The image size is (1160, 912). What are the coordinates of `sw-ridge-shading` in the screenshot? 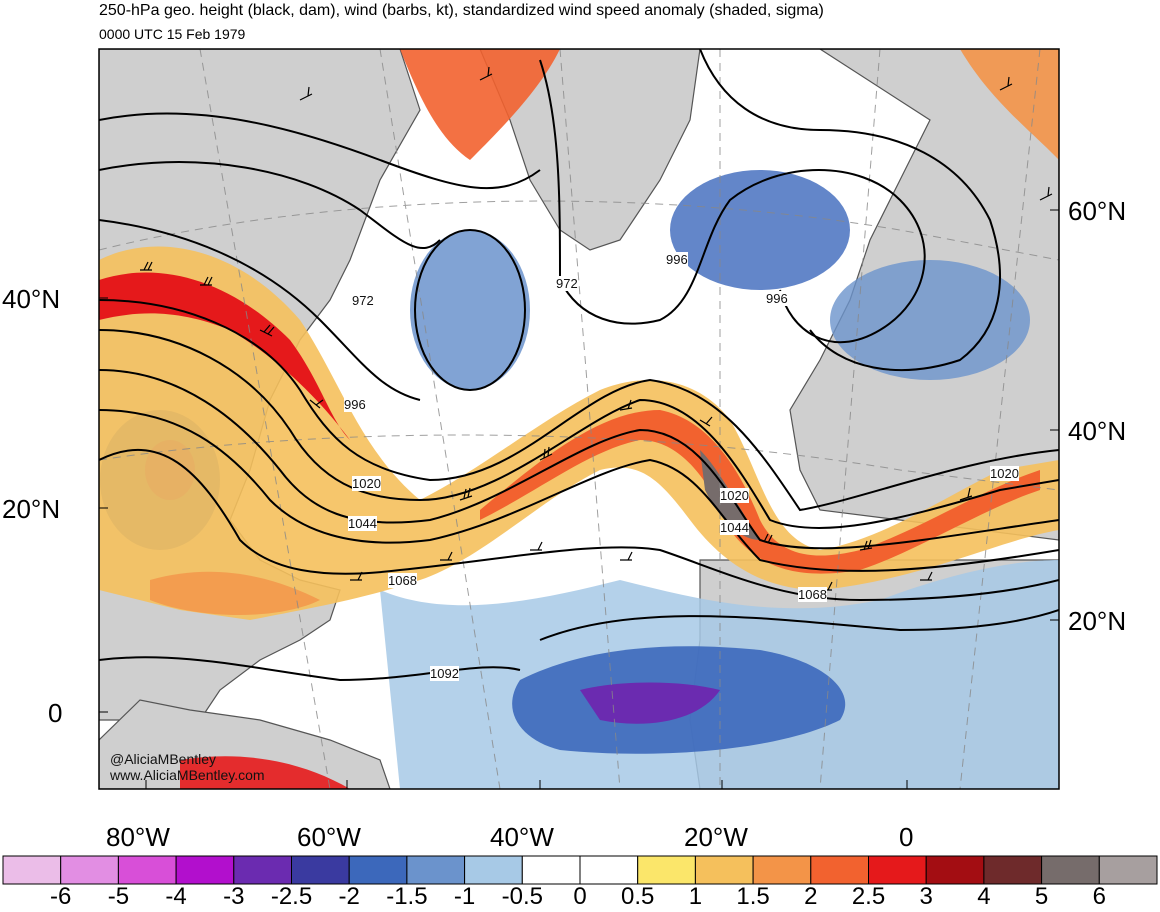 It's located at (235, 593).